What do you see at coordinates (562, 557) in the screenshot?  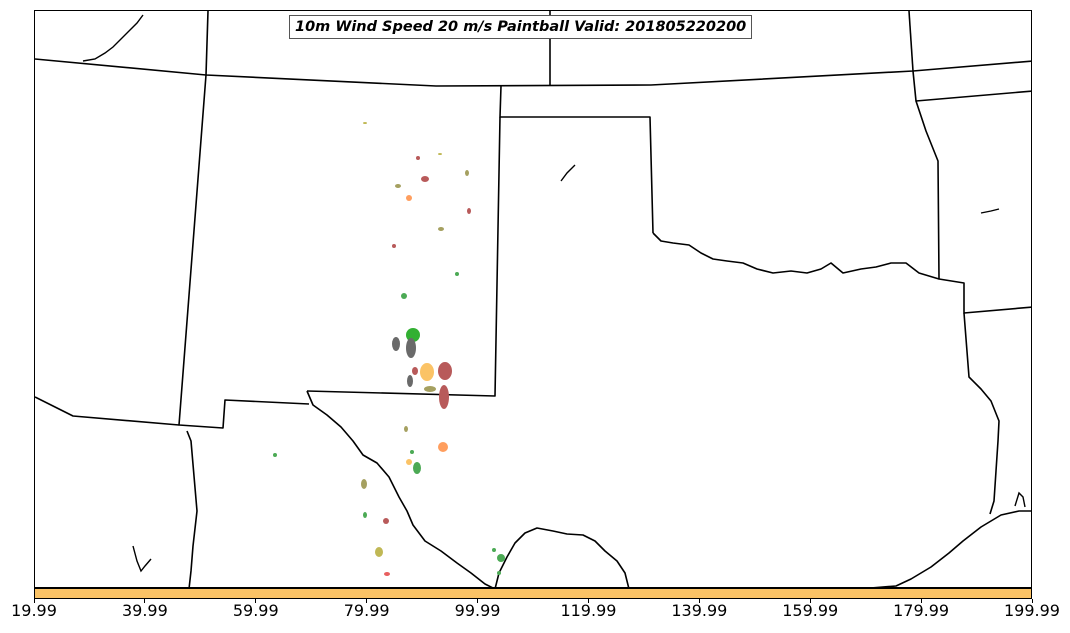 I see `coast-tx` at bounding box center [562, 557].